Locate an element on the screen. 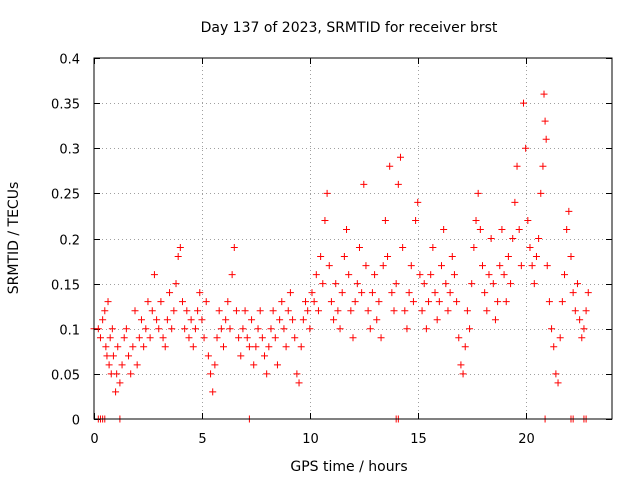 This screenshot has height=480, width=640. x-tick-label: 20 is located at coordinates (526, 439).